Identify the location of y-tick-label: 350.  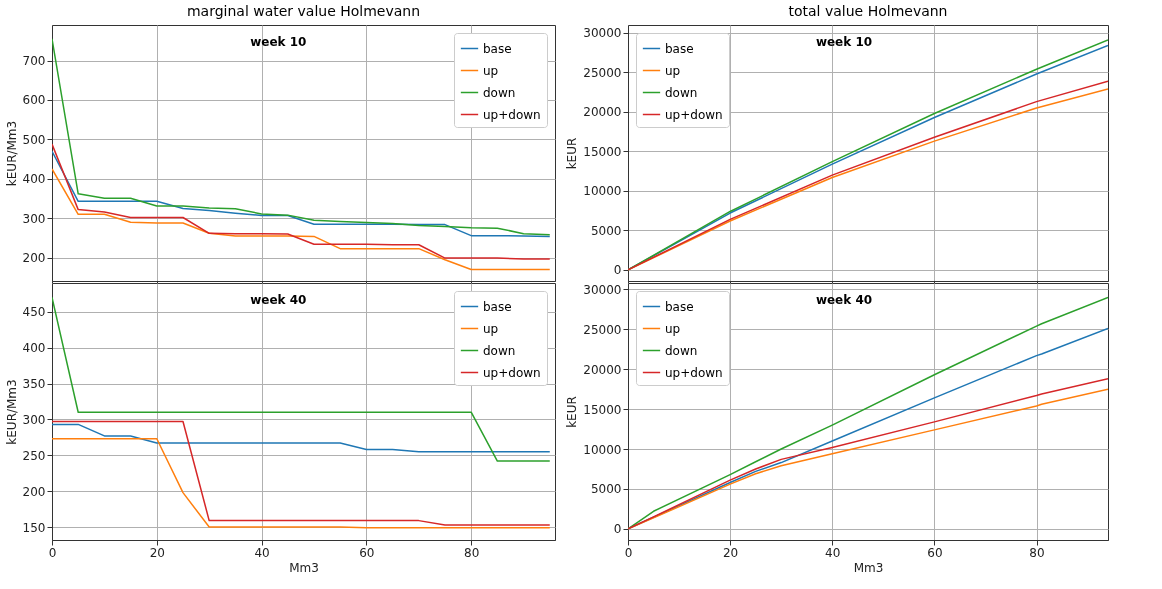
(34, 384).